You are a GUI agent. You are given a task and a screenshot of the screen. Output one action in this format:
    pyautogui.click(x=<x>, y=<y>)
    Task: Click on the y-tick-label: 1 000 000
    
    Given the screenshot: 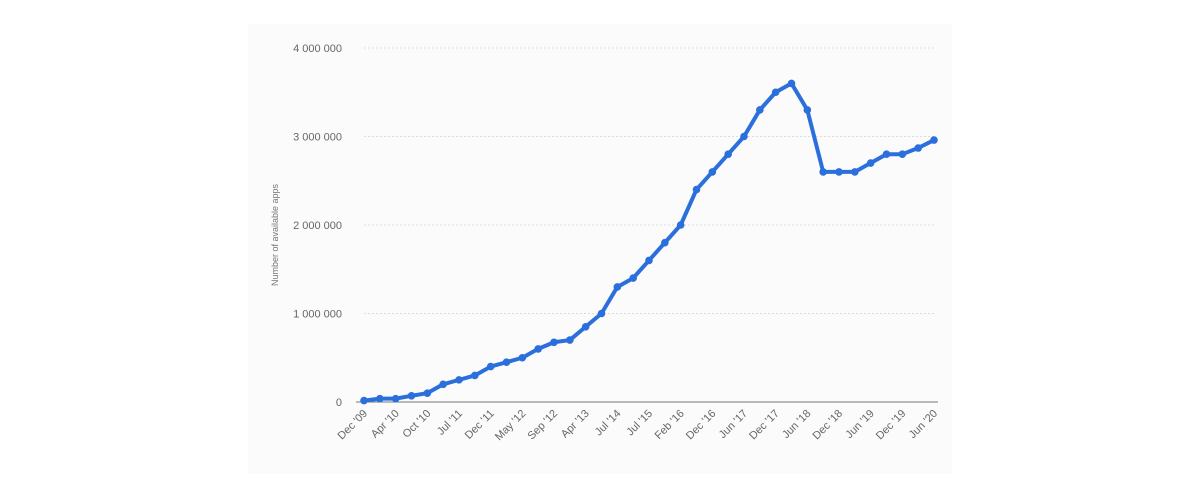 What is the action you would take?
    pyautogui.click(x=317, y=315)
    